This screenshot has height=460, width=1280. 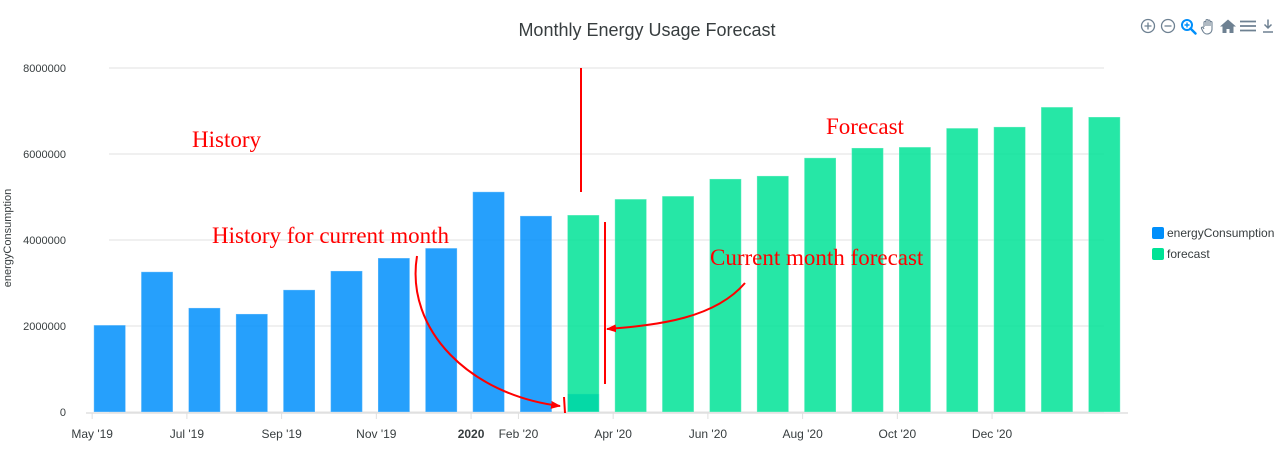 I want to click on chart-title: Monthly Energy Usage Forecast, so click(x=646, y=30).